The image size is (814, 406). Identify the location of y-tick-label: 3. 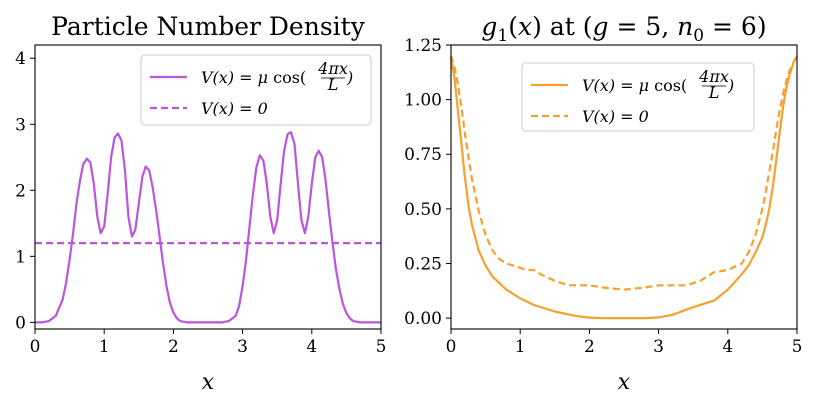
(20, 125).